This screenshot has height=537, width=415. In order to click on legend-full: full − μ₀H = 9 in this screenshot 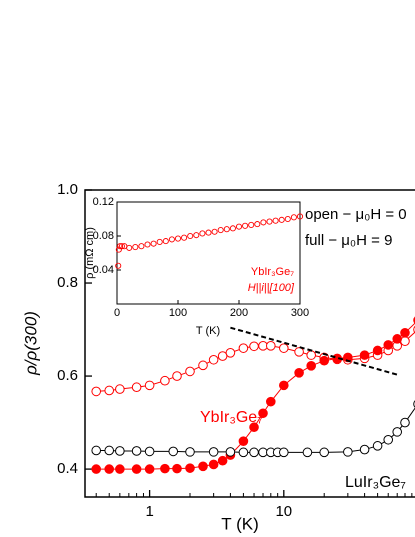, I will do `click(348, 240)`.